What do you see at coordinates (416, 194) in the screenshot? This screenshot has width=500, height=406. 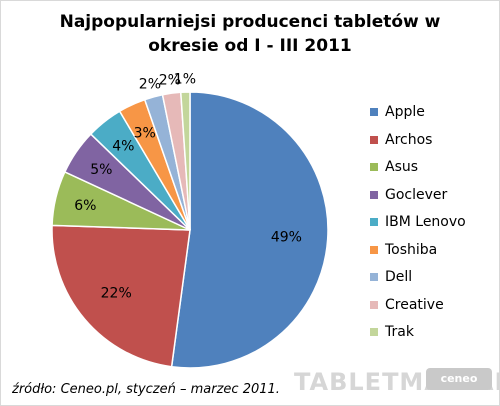 I see `legend-label: Goclever` at bounding box center [416, 194].